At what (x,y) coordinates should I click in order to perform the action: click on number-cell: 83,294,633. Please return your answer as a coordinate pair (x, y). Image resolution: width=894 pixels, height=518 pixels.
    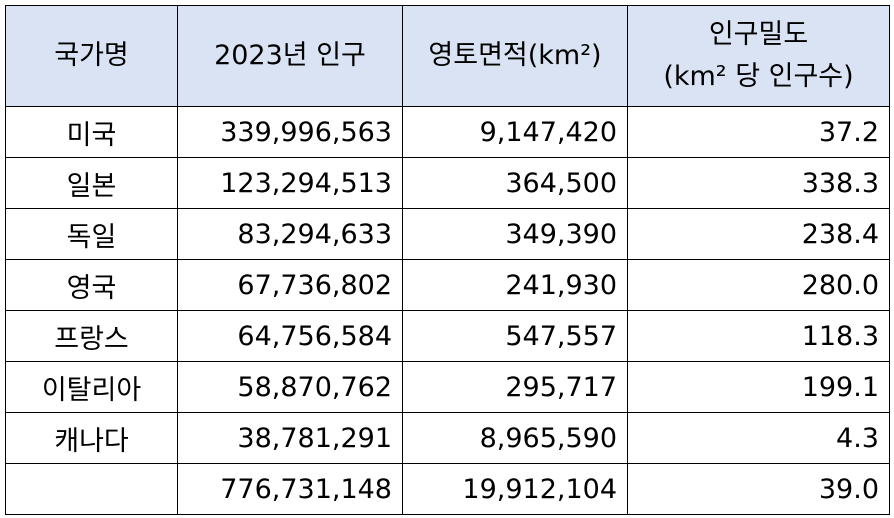
    Looking at the image, I should click on (290, 234).